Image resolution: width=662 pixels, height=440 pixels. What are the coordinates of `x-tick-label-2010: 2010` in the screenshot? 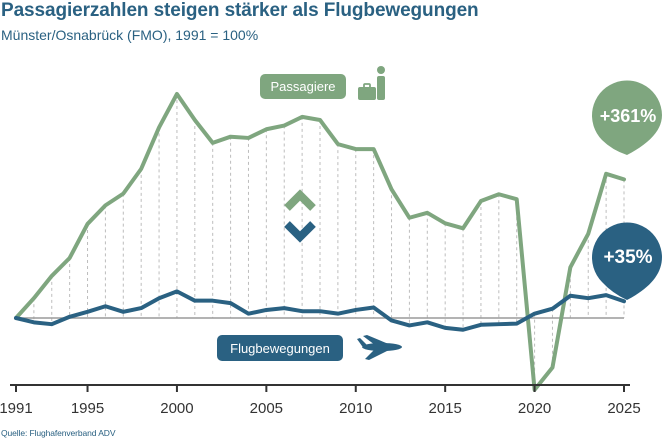 It's located at (355, 408).